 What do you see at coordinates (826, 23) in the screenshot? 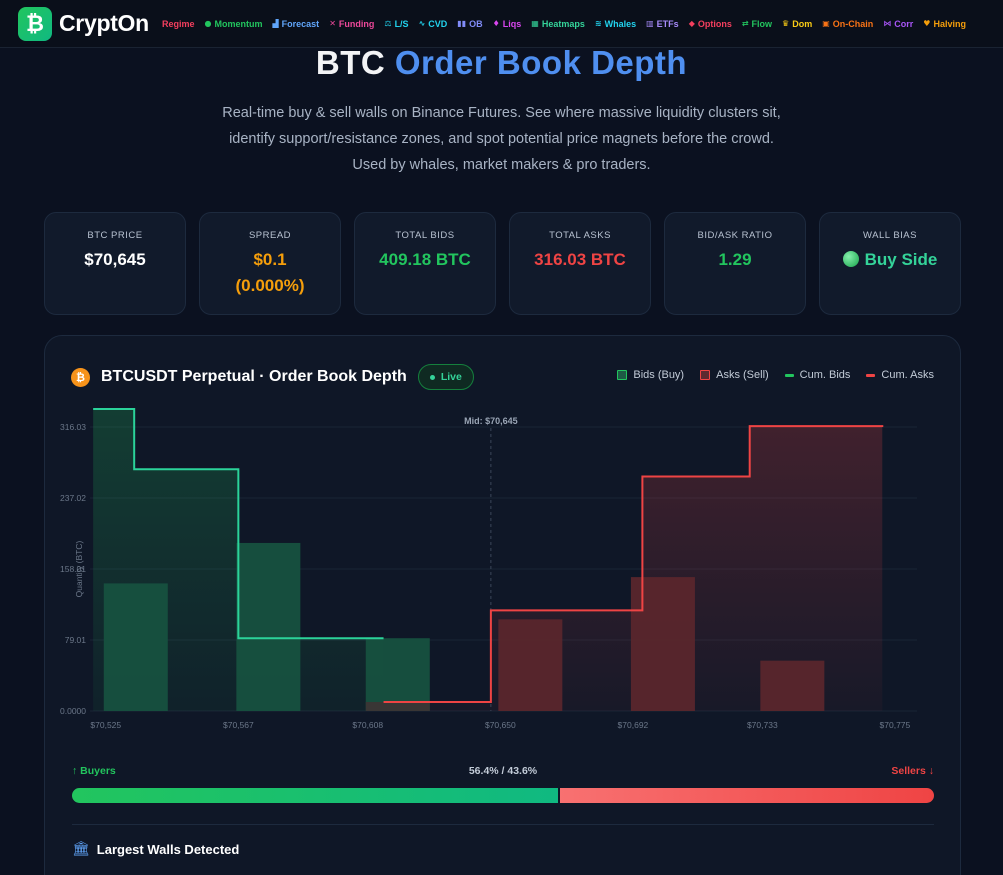
I see `nav-icon: ▣` at bounding box center [826, 23].